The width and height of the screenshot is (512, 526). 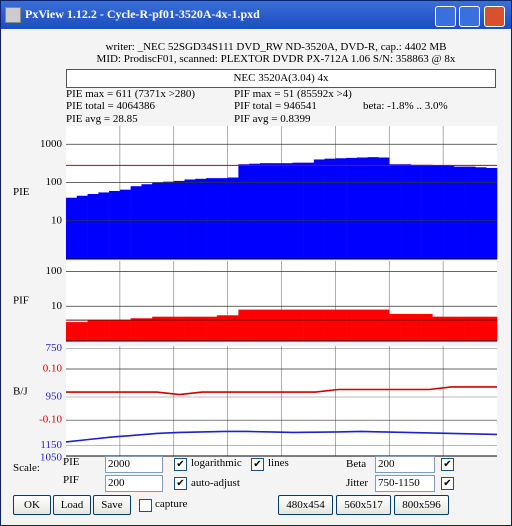 I want to click on label: Scale:, so click(x=26, y=468).